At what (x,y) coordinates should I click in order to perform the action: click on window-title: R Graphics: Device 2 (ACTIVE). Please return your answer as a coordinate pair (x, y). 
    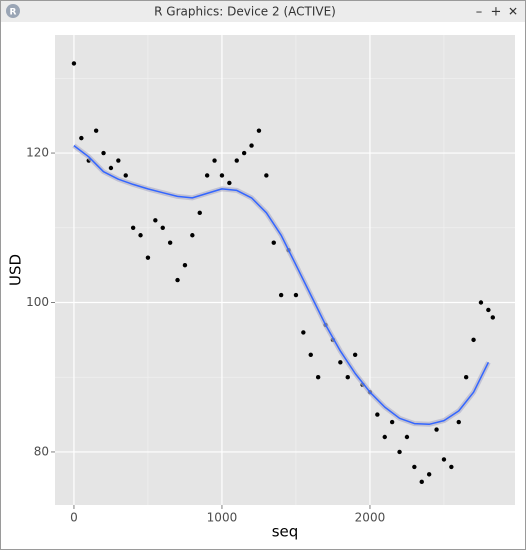
    Looking at the image, I should click on (245, 12).